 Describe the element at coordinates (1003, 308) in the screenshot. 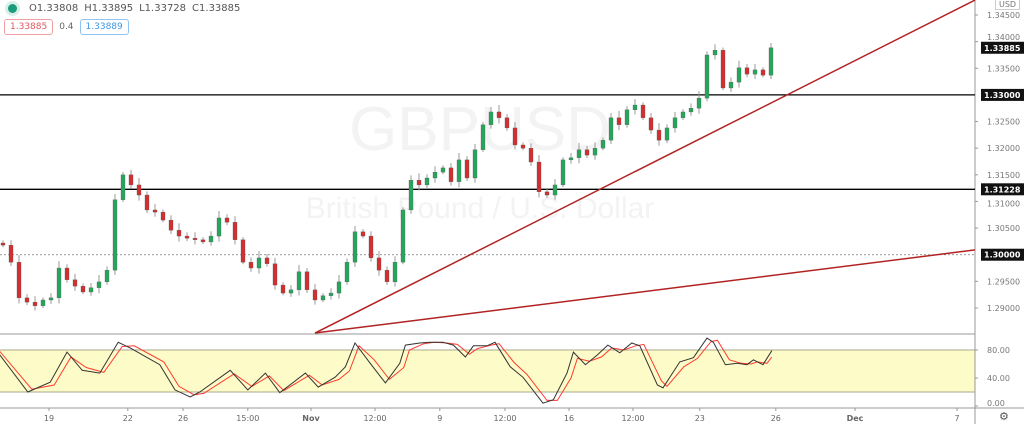

I see `price-tick-label: 1.29000` at that location.